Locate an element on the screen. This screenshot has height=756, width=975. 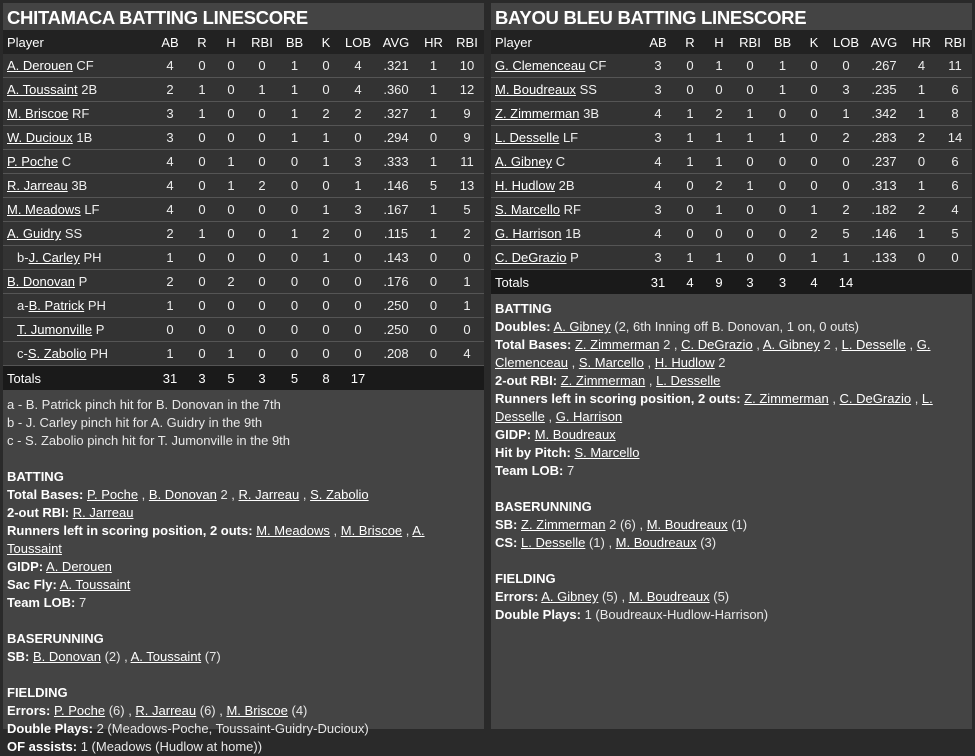
player-link: A. Guidry is located at coordinates (34, 233).